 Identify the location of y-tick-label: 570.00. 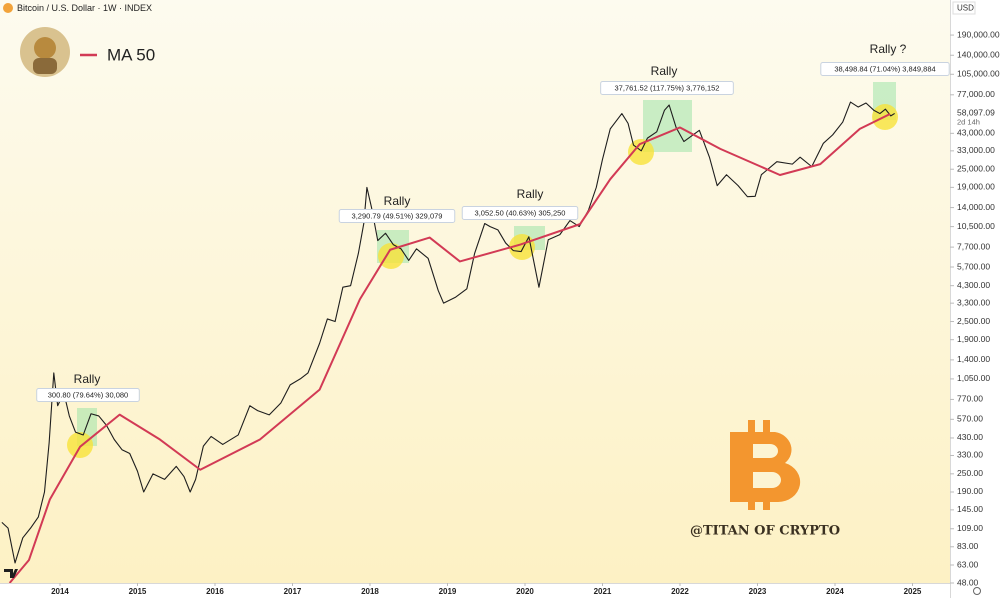
(970, 419).